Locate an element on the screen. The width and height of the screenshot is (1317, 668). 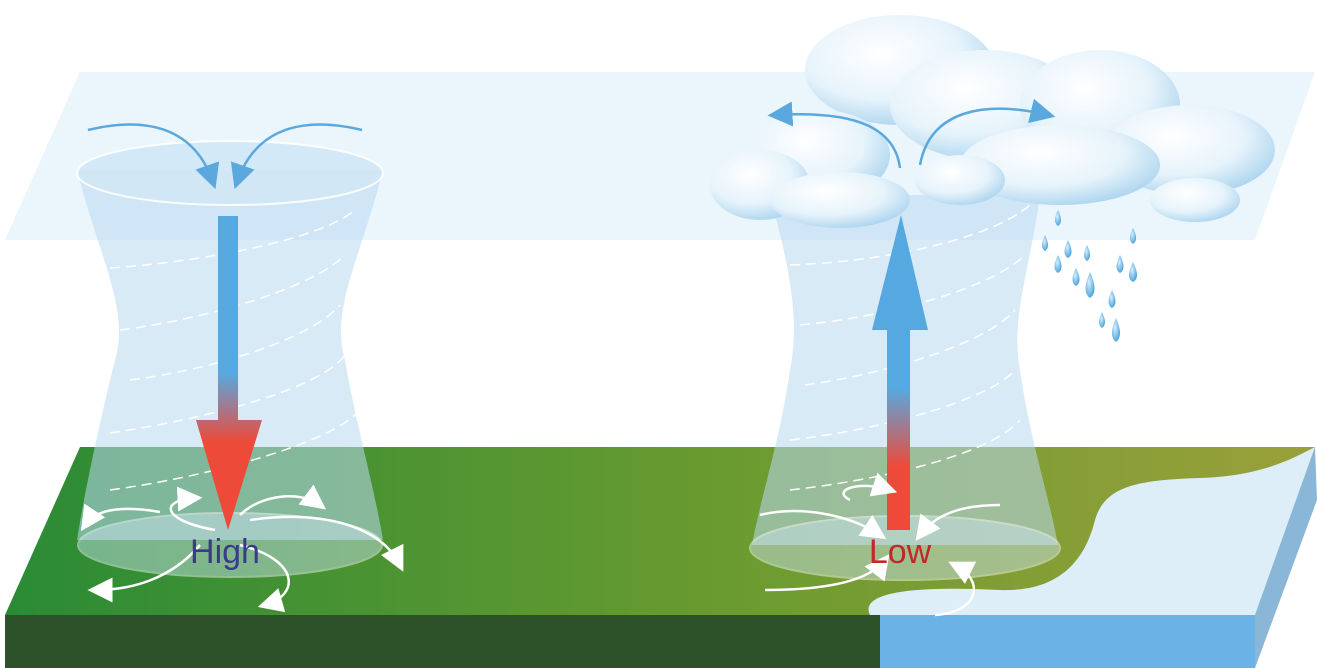
sinking-air-arrow is located at coordinates (229, 373).